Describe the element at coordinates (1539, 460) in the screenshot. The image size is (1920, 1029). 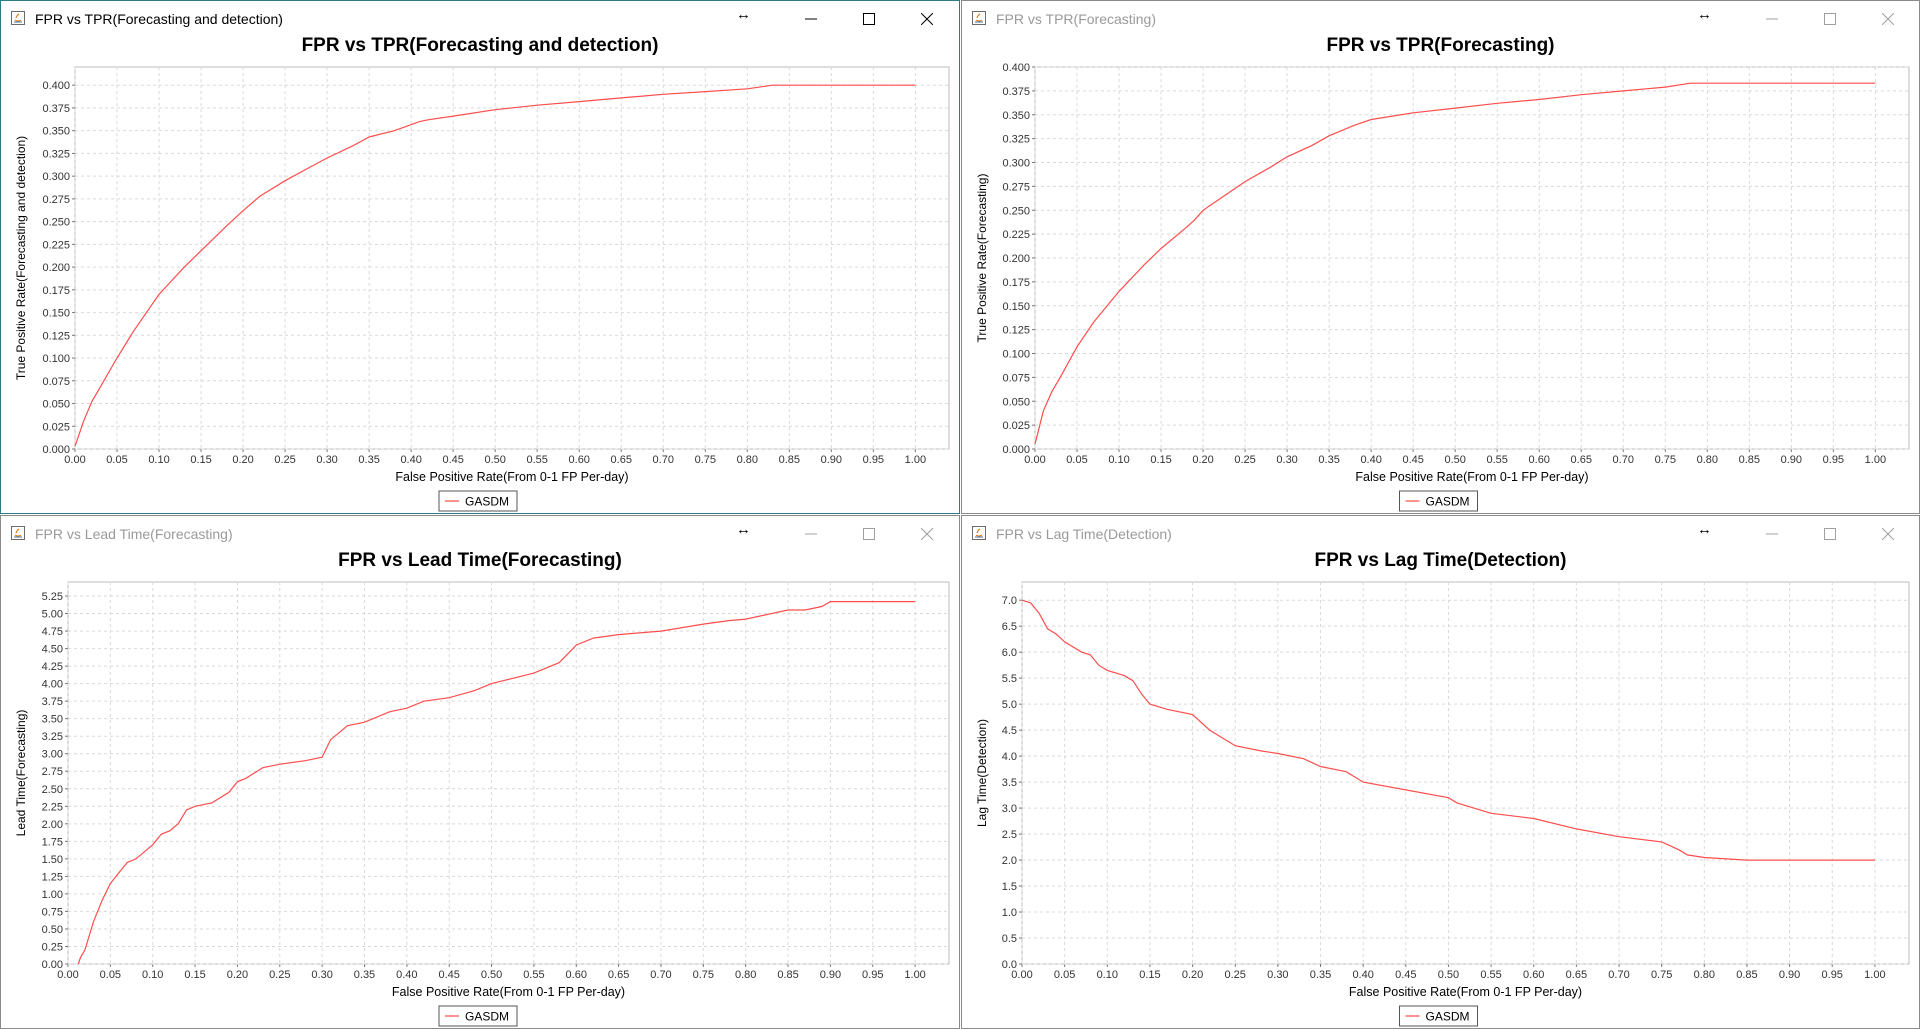
I see `x-tick-label: 0.60` at that location.